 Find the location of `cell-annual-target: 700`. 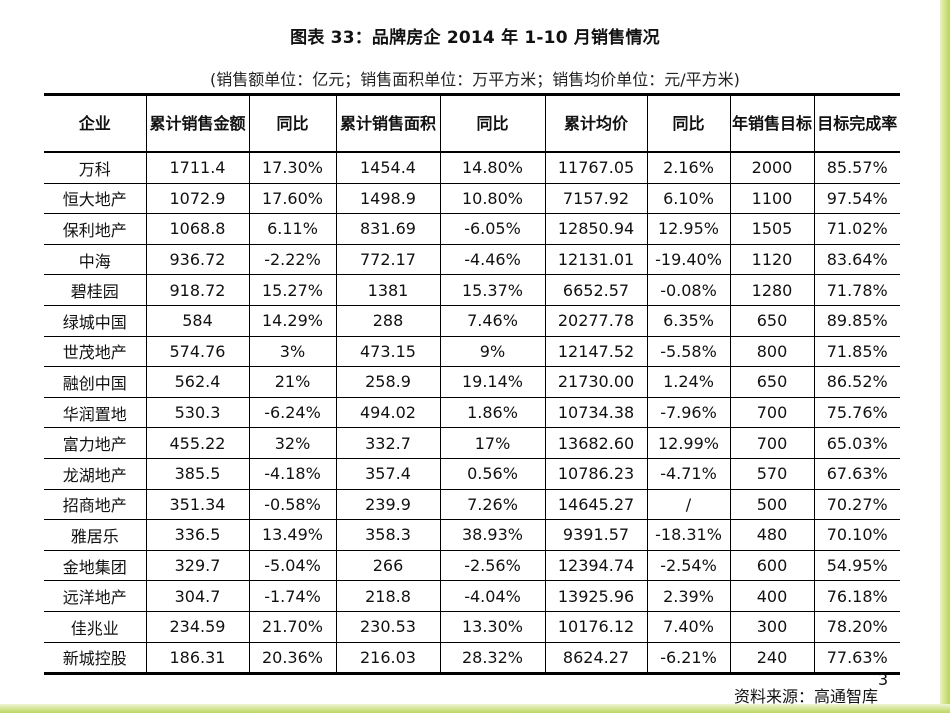

cell-annual-target: 700 is located at coordinates (772, 443).